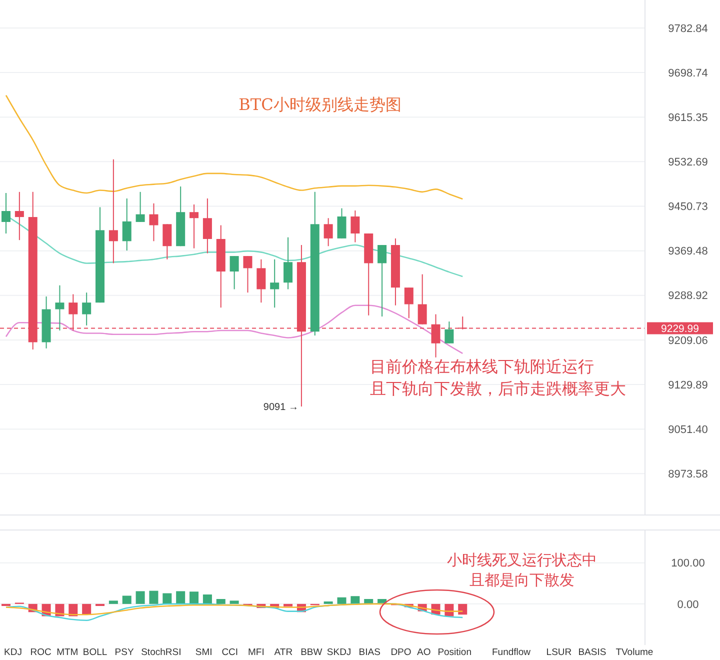 This screenshot has width=720, height=660. Describe the element at coordinates (161, 652) in the screenshot. I see `text: StochRSI` at that location.